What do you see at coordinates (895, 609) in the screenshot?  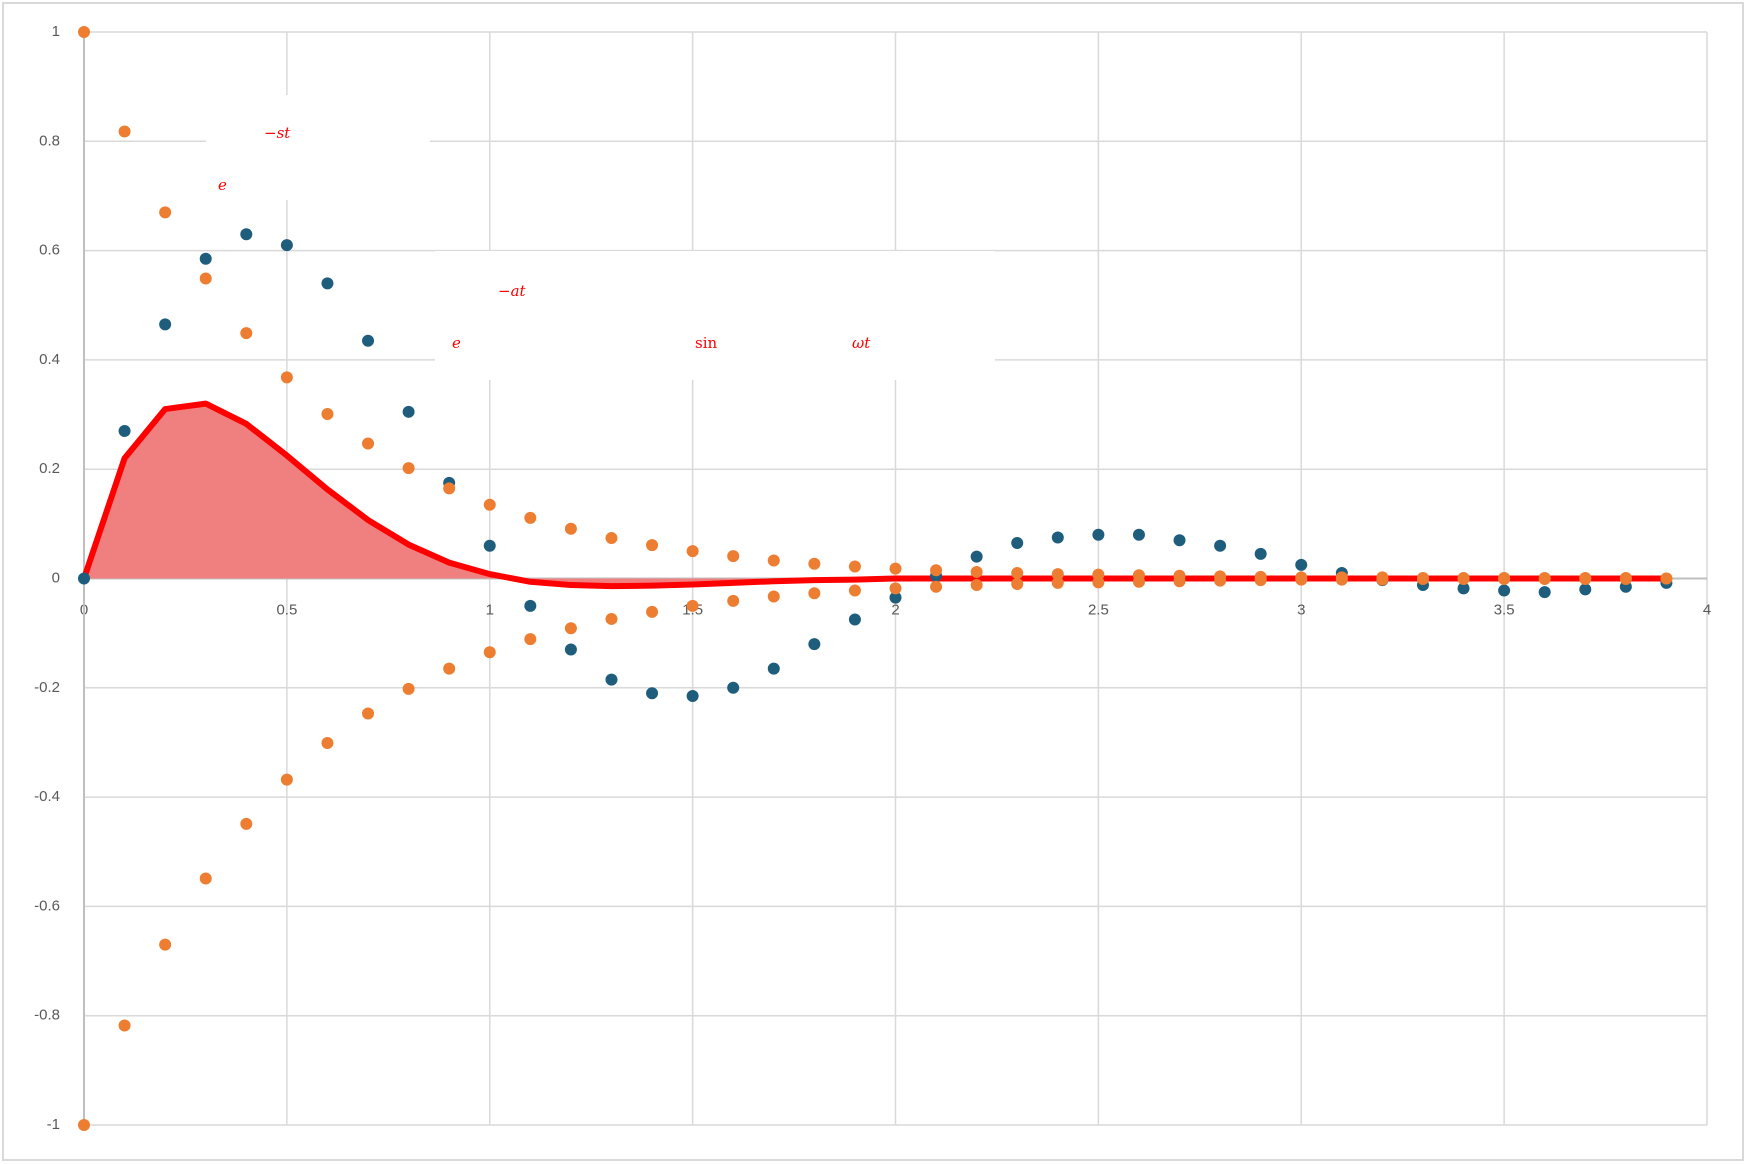 I see `x-tick-label: 2` at bounding box center [895, 609].